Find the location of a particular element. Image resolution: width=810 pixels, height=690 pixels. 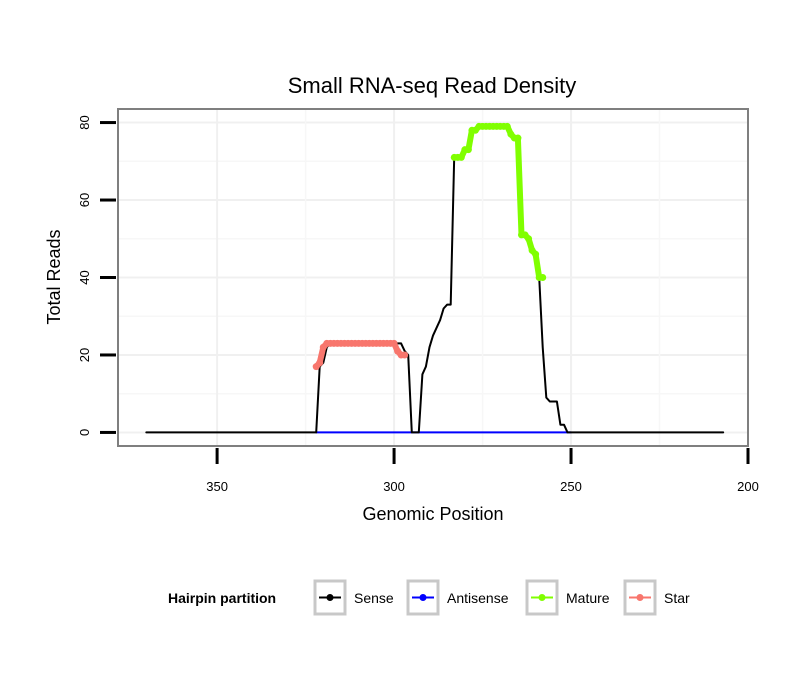

x-tick-label: 250 is located at coordinates (571, 486).